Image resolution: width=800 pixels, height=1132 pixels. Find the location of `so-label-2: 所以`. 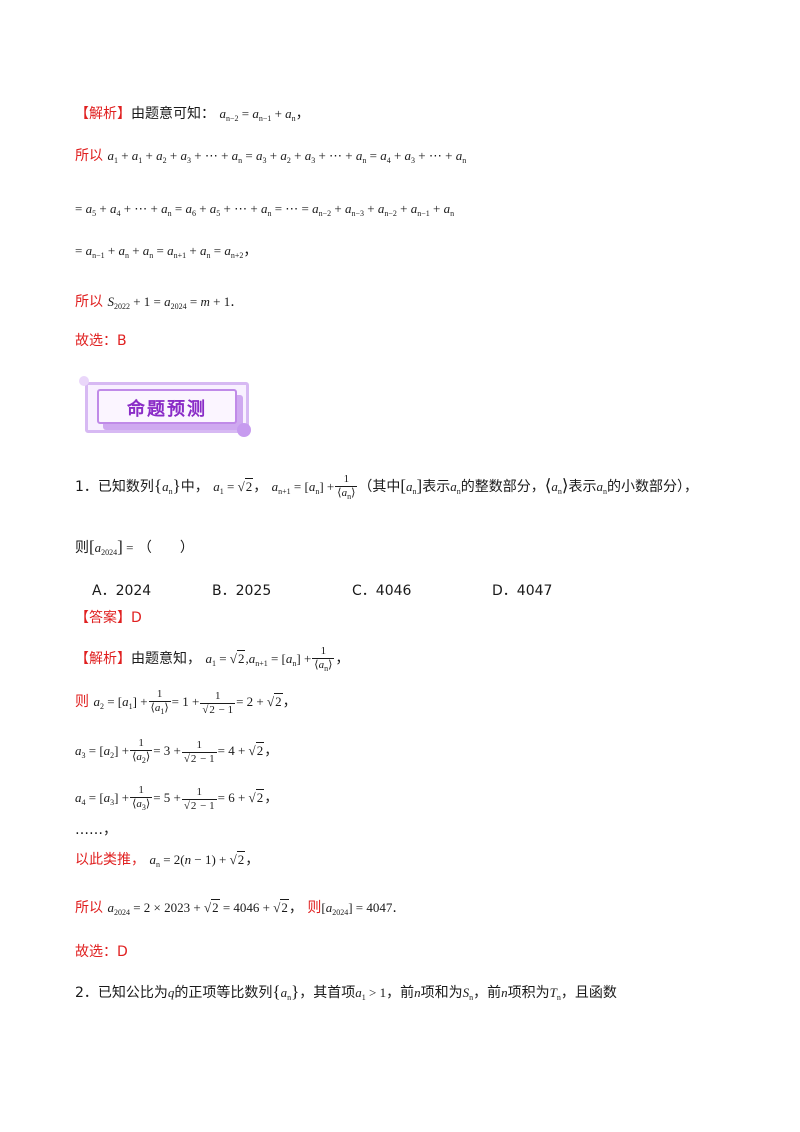

so-label-2: 所以 is located at coordinates (89, 302).